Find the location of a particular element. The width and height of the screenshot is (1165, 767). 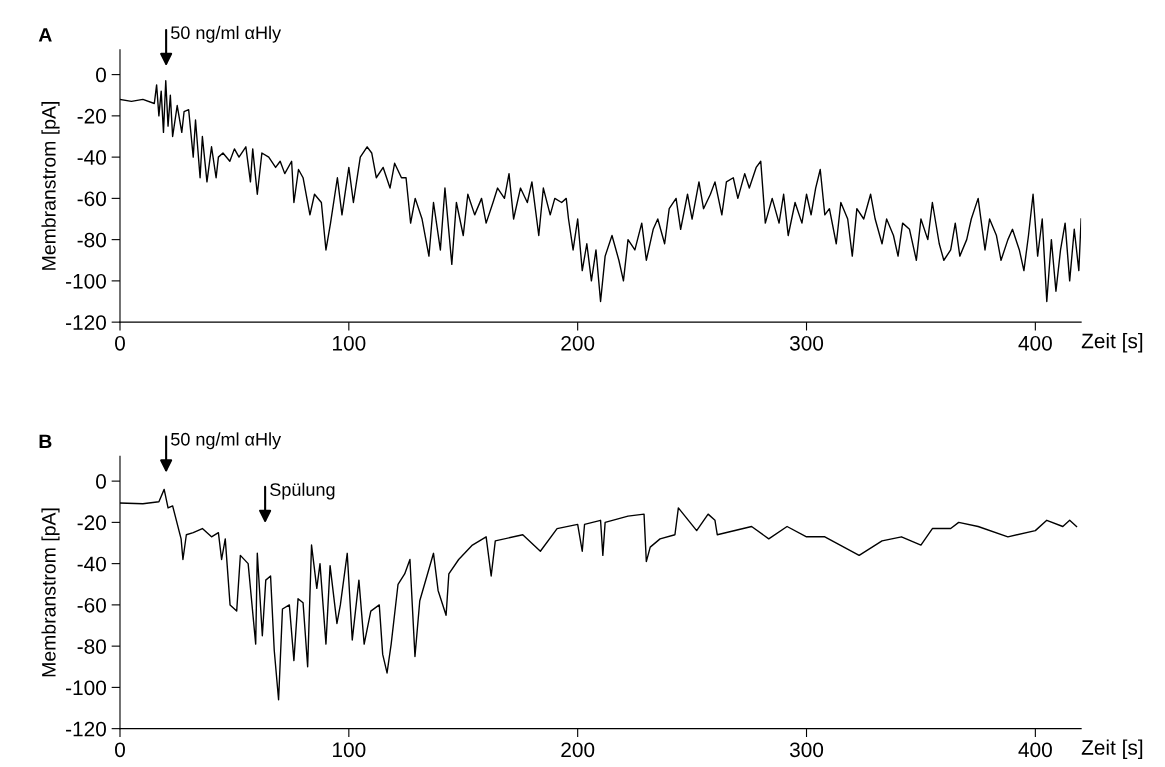

chart-title: A is located at coordinates (45, 35).